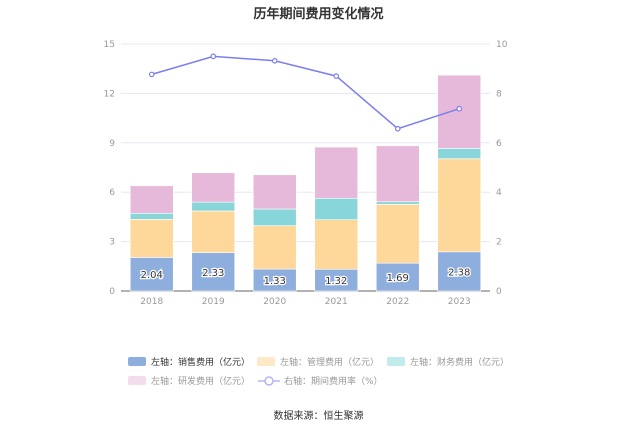  I want to click on legend-label: 左轴：销售费用（亿元）, so click(201, 363).